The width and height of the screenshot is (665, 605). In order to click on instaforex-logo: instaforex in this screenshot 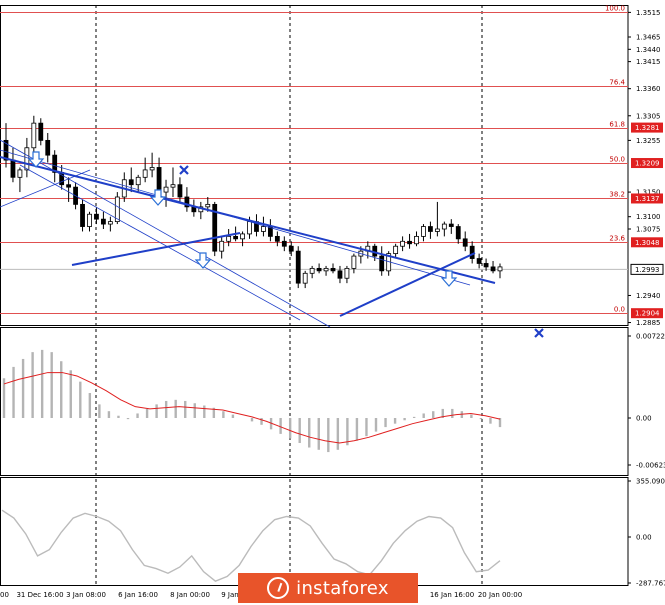, I will do `click(328, 588)`.